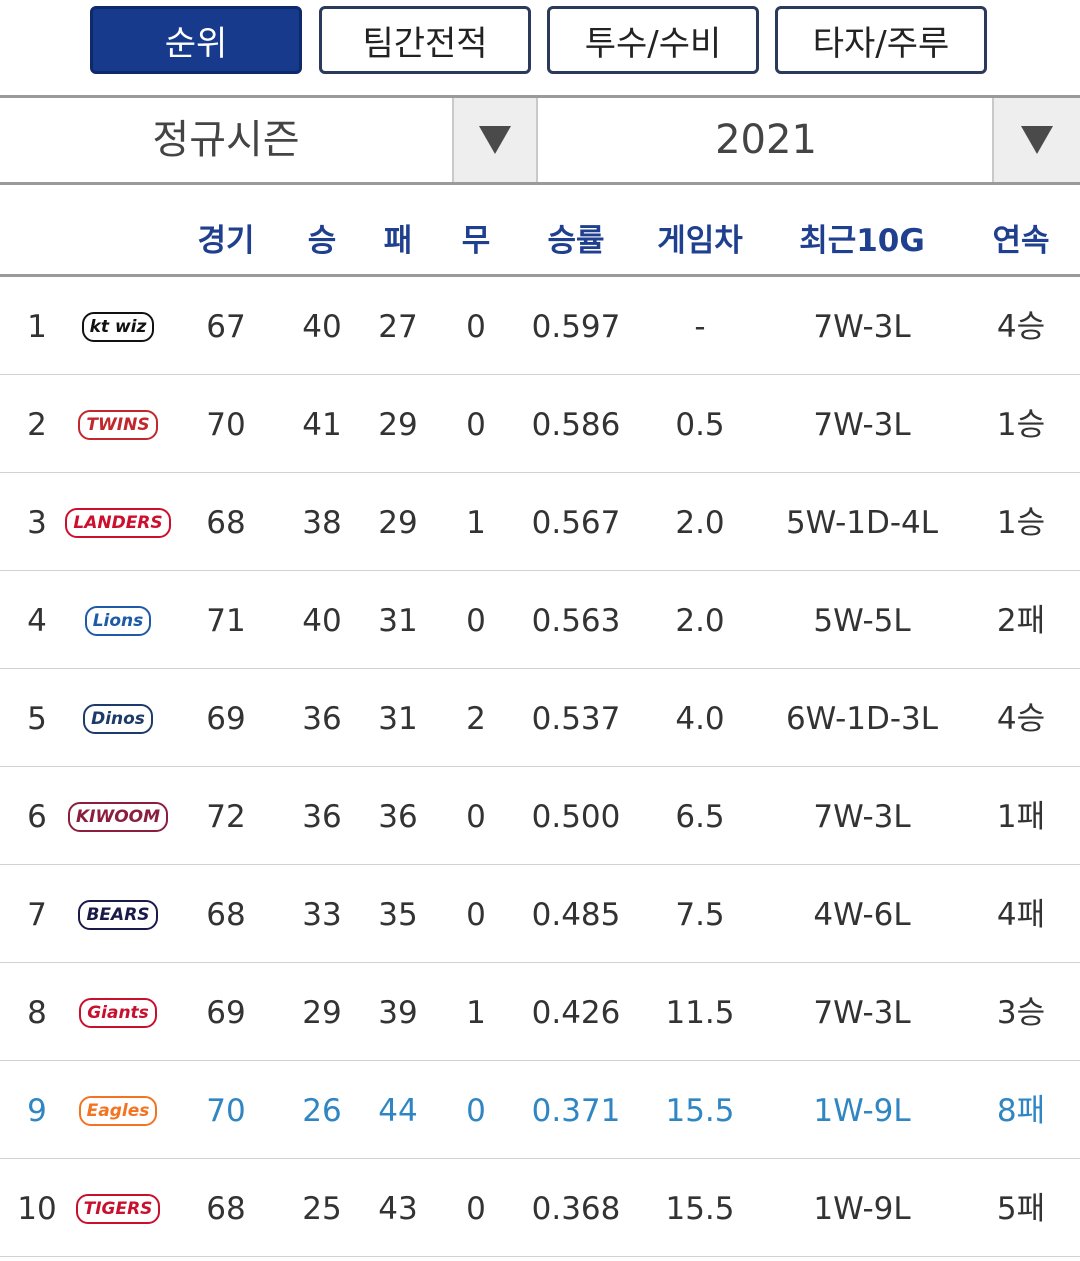 This screenshot has height=1261, width=1080. I want to click on table-row: 1 67 40 27 0 0.597 - 7W-3L 4승 kt wiz, so click(540, 326).